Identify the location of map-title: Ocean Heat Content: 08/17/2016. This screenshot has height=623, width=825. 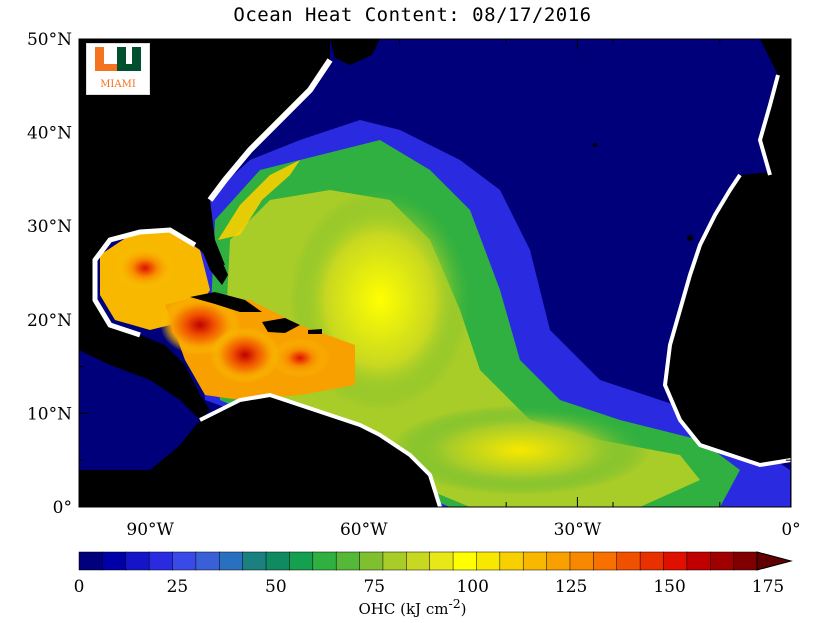
(412, 15).